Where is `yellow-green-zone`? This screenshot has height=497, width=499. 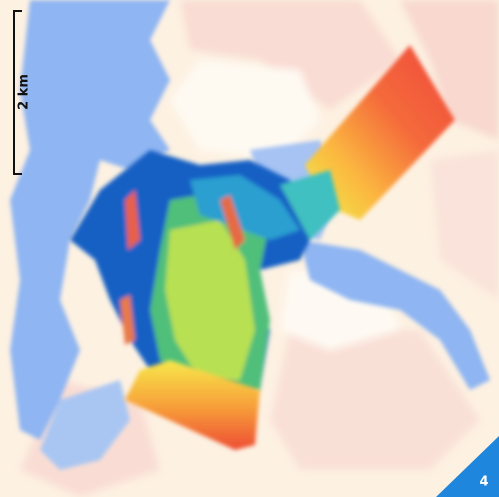
yellow-green-zone is located at coordinates (210, 300).